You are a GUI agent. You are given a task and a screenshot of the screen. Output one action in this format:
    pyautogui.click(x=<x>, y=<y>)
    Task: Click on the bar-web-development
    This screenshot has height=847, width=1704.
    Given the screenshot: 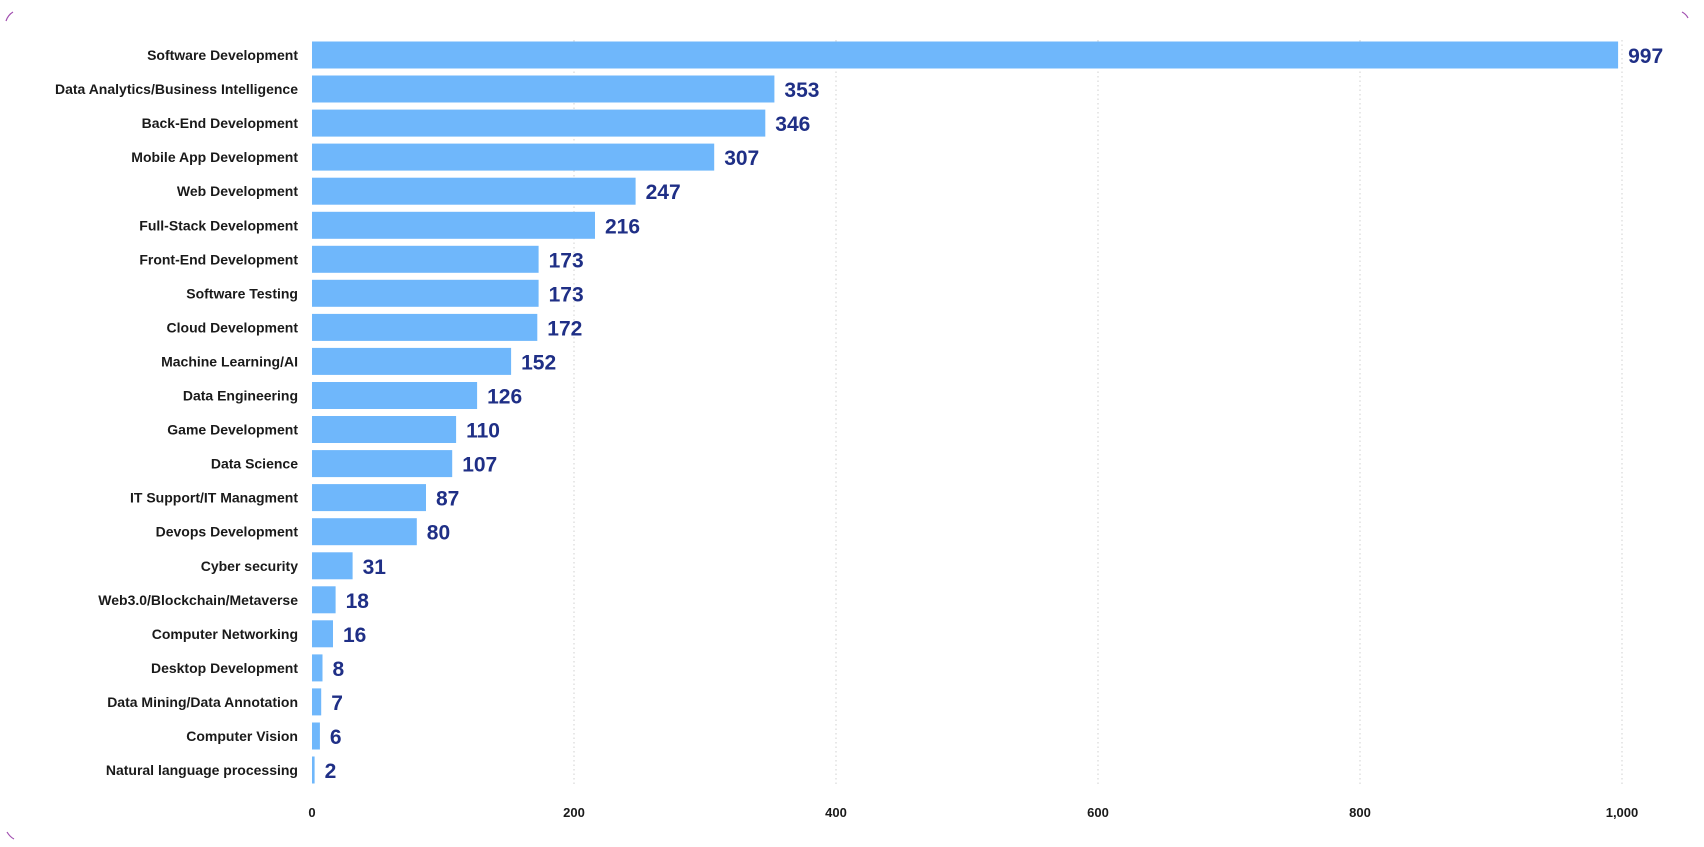 What is the action you would take?
    pyautogui.click(x=474, y=191)
    